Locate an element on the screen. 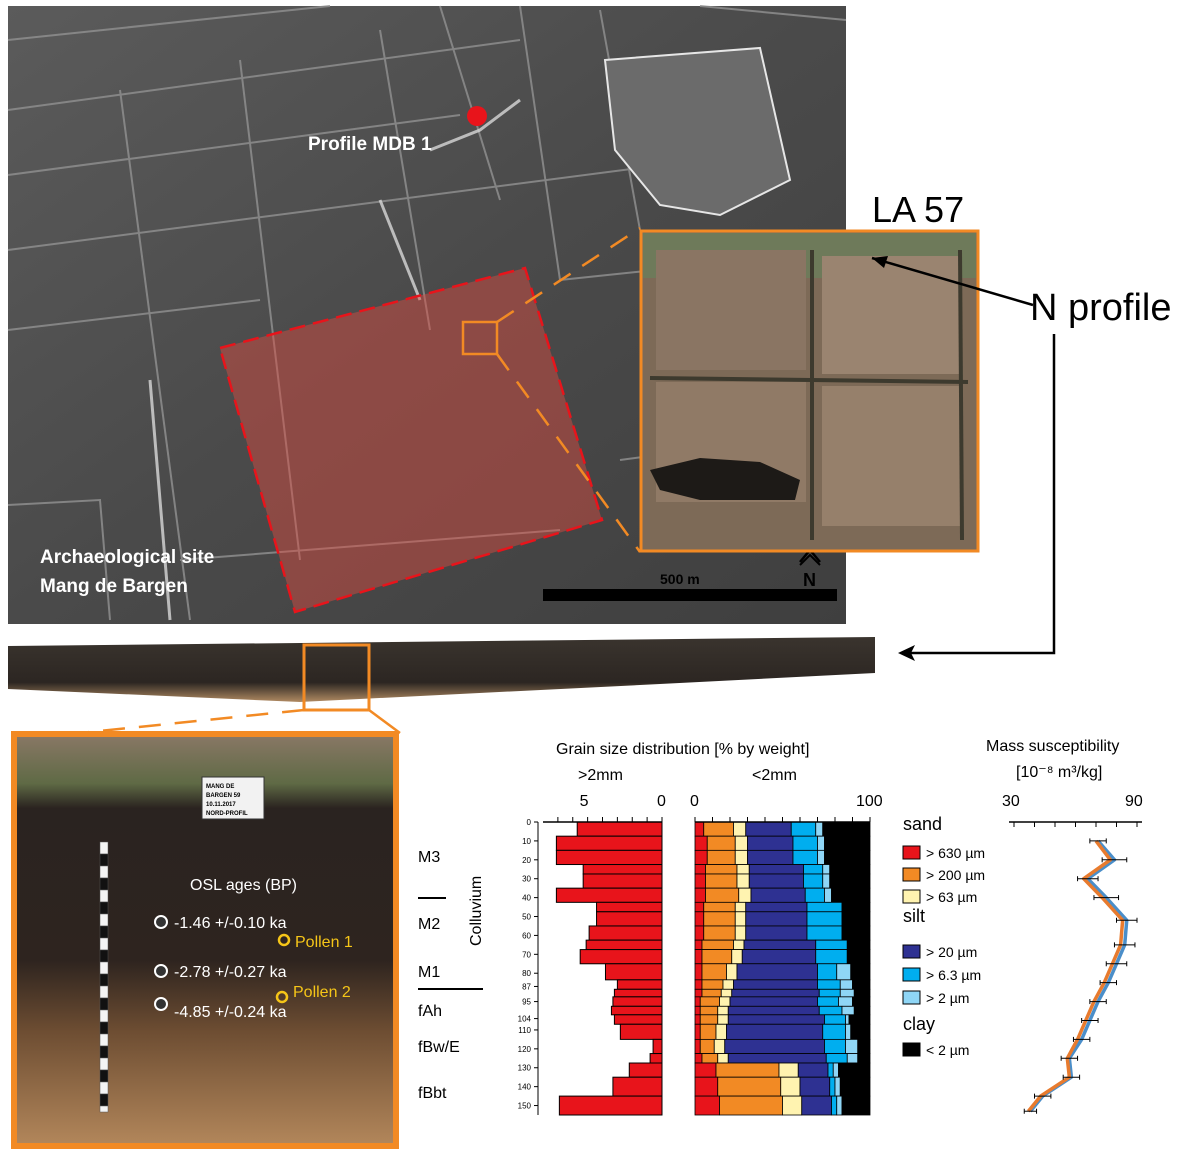 The height and width of the screenshot is (1155, 1192). strip-connector is located at coordinates (384, 721).